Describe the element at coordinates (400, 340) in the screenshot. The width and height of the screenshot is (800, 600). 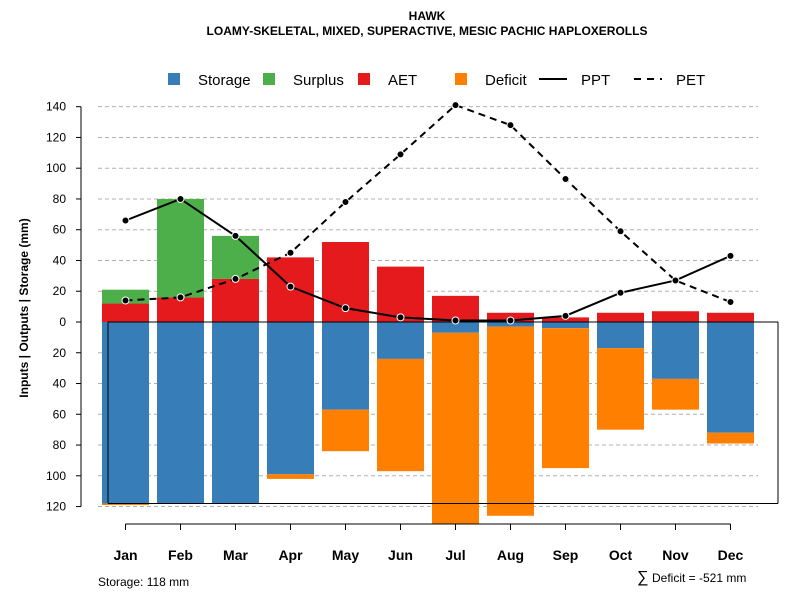
I see `storage-bar-jun` at that location.